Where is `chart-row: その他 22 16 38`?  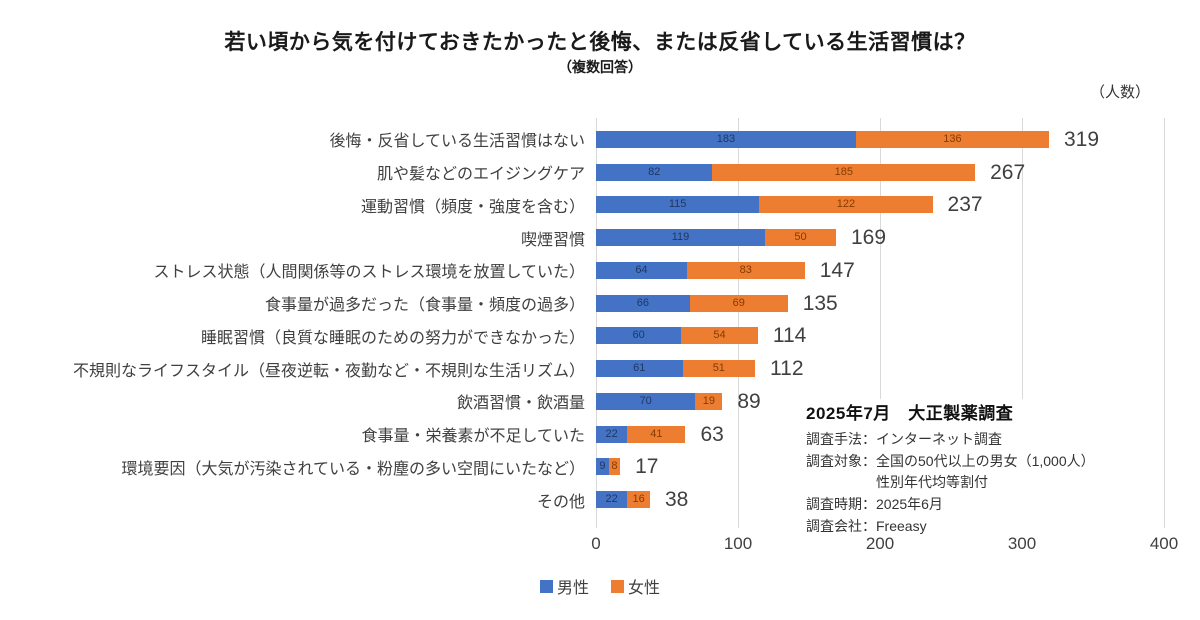
chart-row: その他 22 16 38 is located at coordinates (600, 499).